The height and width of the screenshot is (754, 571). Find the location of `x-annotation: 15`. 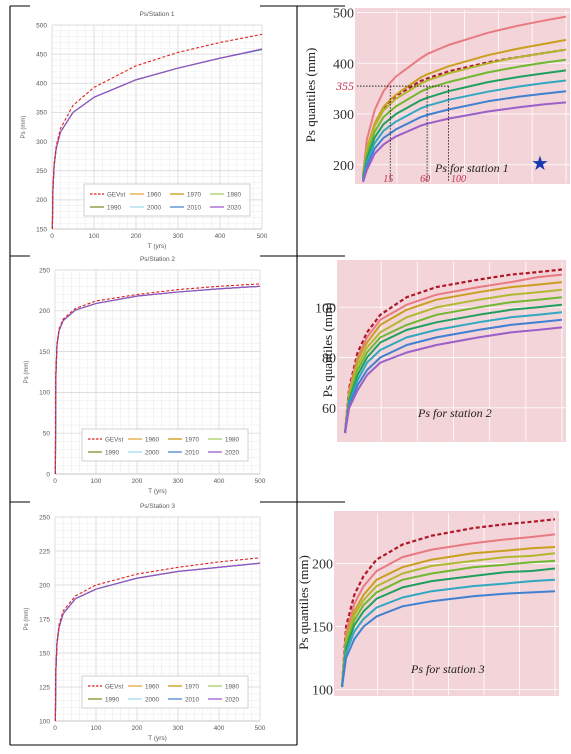

x-annotation: 15 is located at coordinates (388, 179).